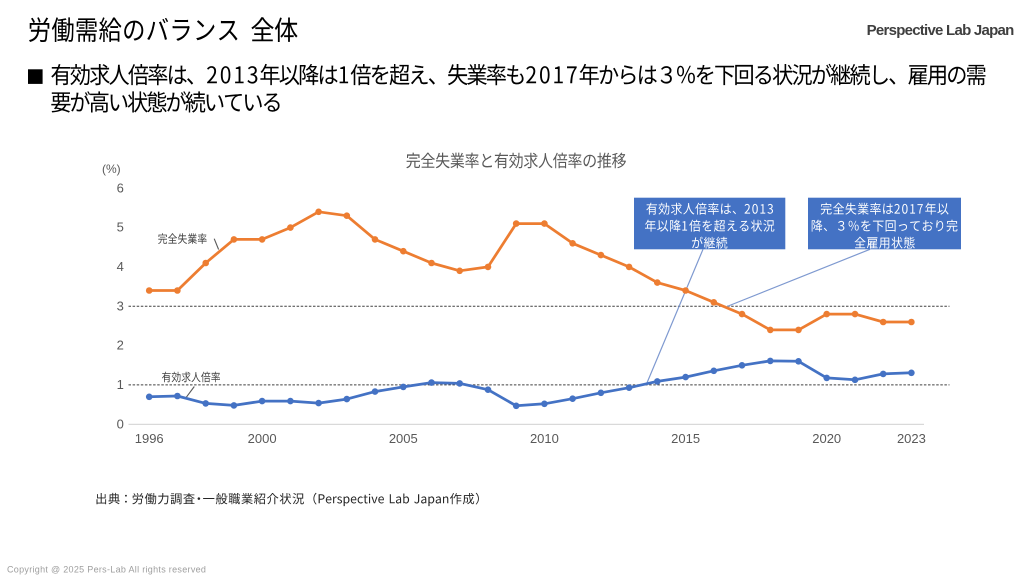 The width and height of the screenshot is (1024, 576). I want to click on svg-text: 6, so click(120, 187).